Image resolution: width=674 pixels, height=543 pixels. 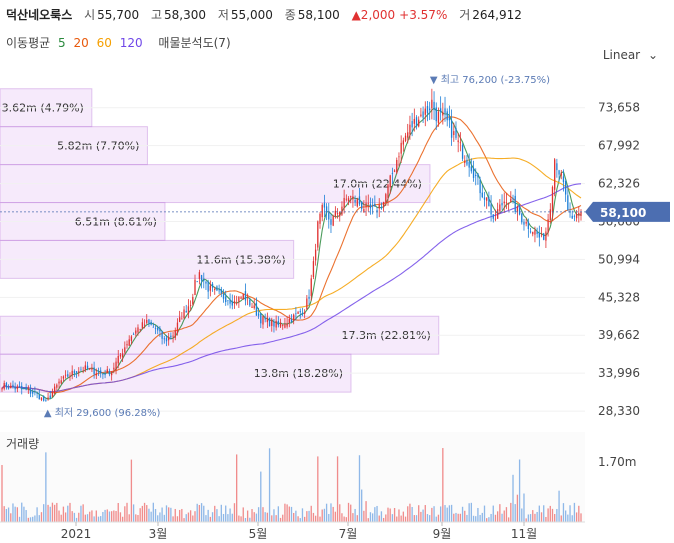 I want to click on ma-20: 20, so click(x=81, y=43).